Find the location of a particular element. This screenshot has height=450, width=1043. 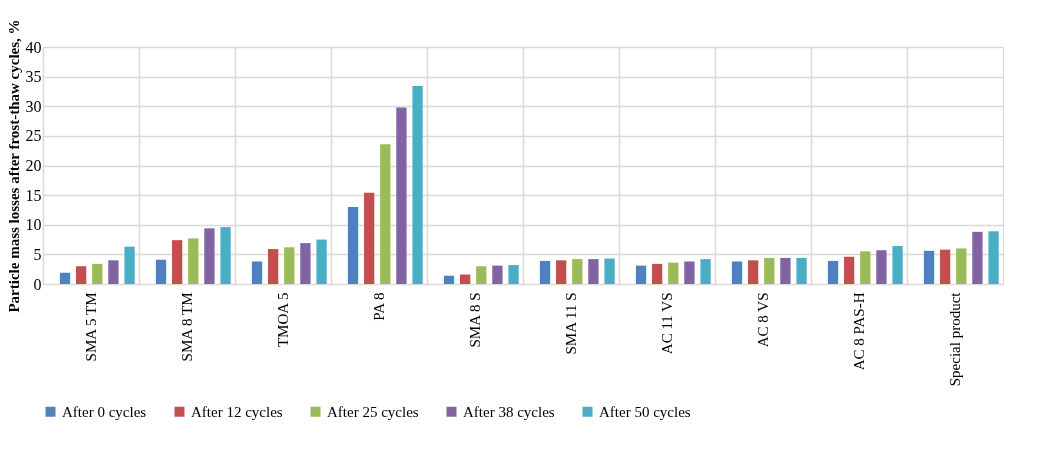

x-tick-label: SMA 8 S is located at coordinates (475, 320).